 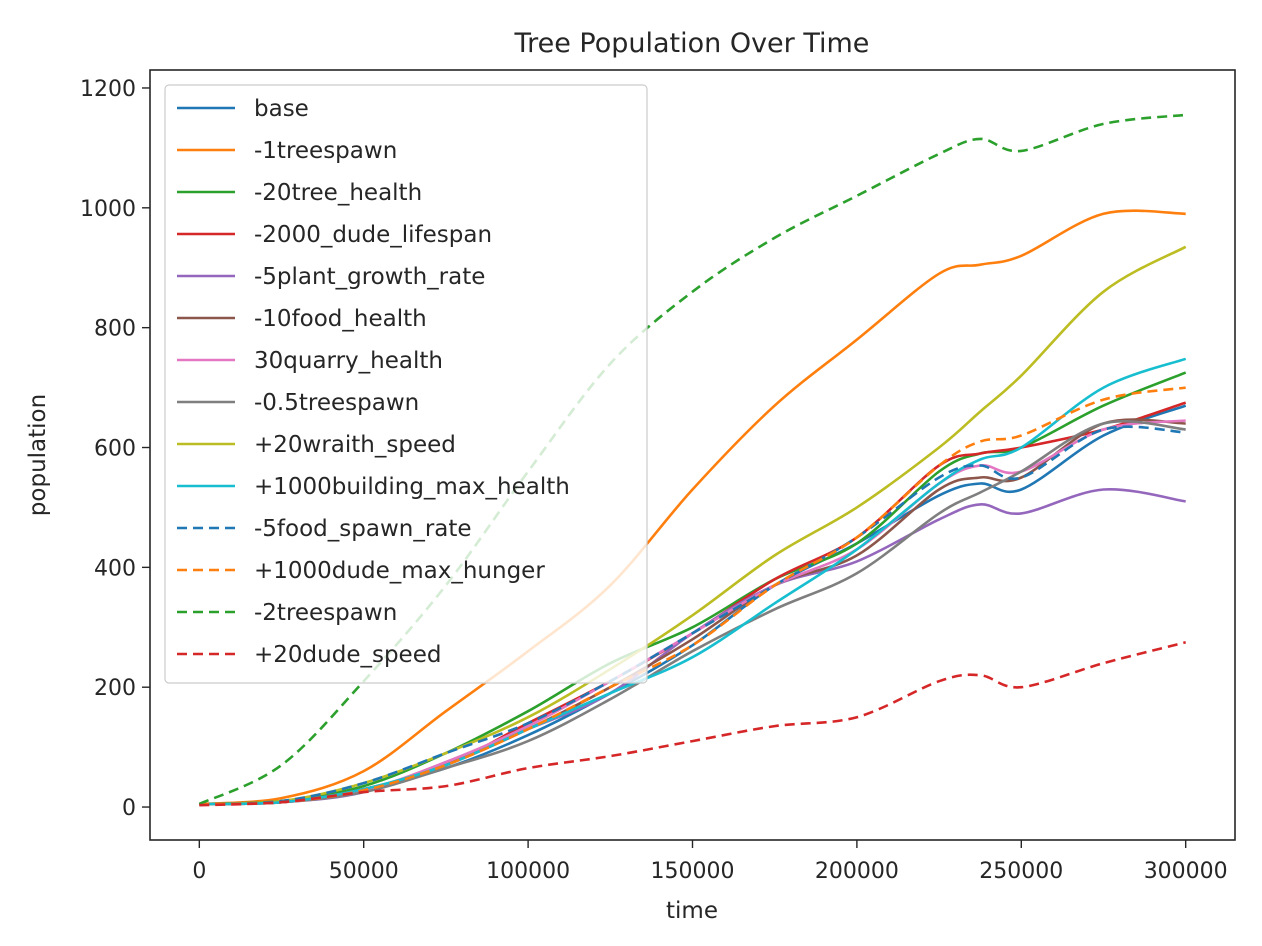 I want to click on x-tick-label: 100000, so click(x=528, y=871).